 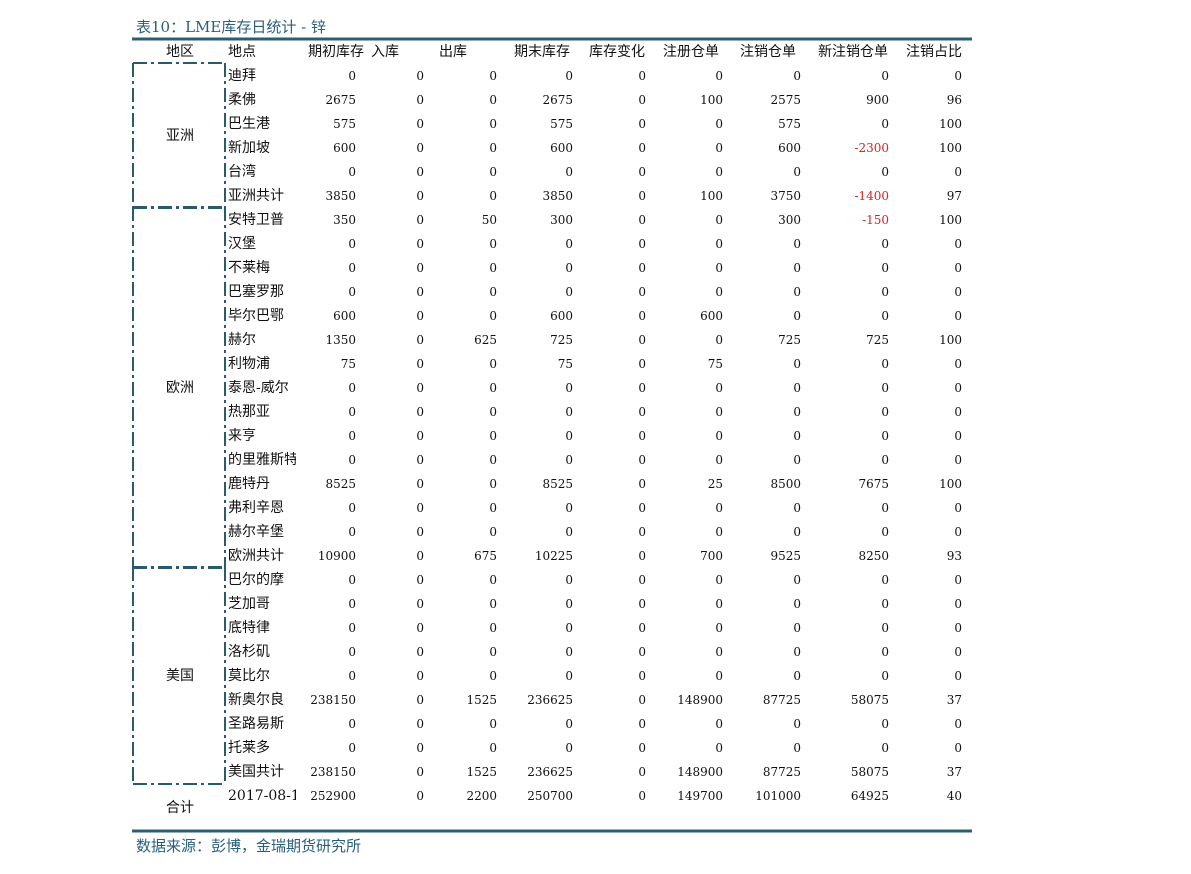 What do you see at coordinates (785, 484) in the screenshot?
I see `value: 8500` at bounding box center [785, 484].